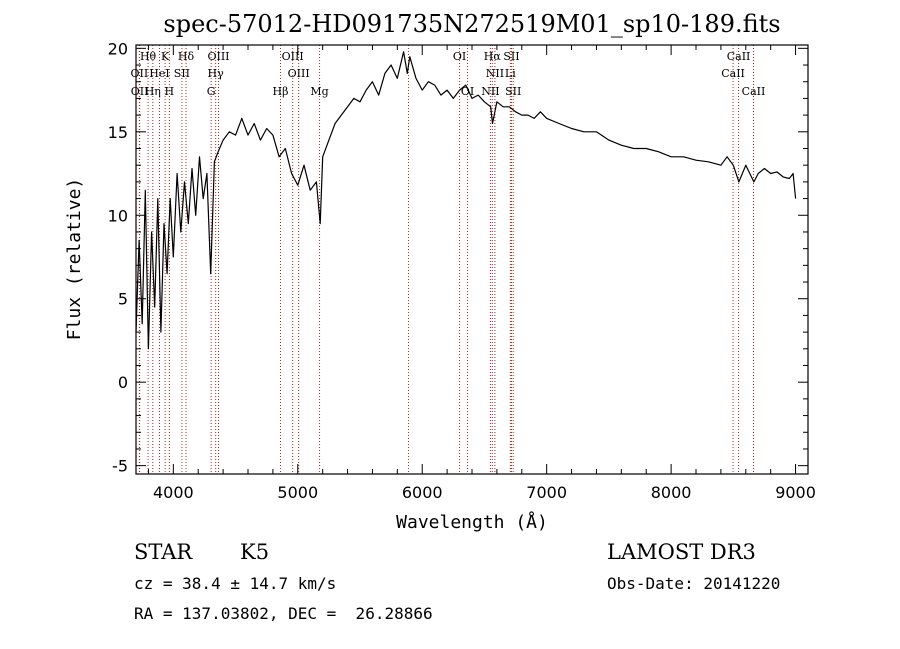  What do you see at coordinates (159, 73) in the screenshot?
I see `spectral-line-label: HeI` at bounding box center [159, 73].